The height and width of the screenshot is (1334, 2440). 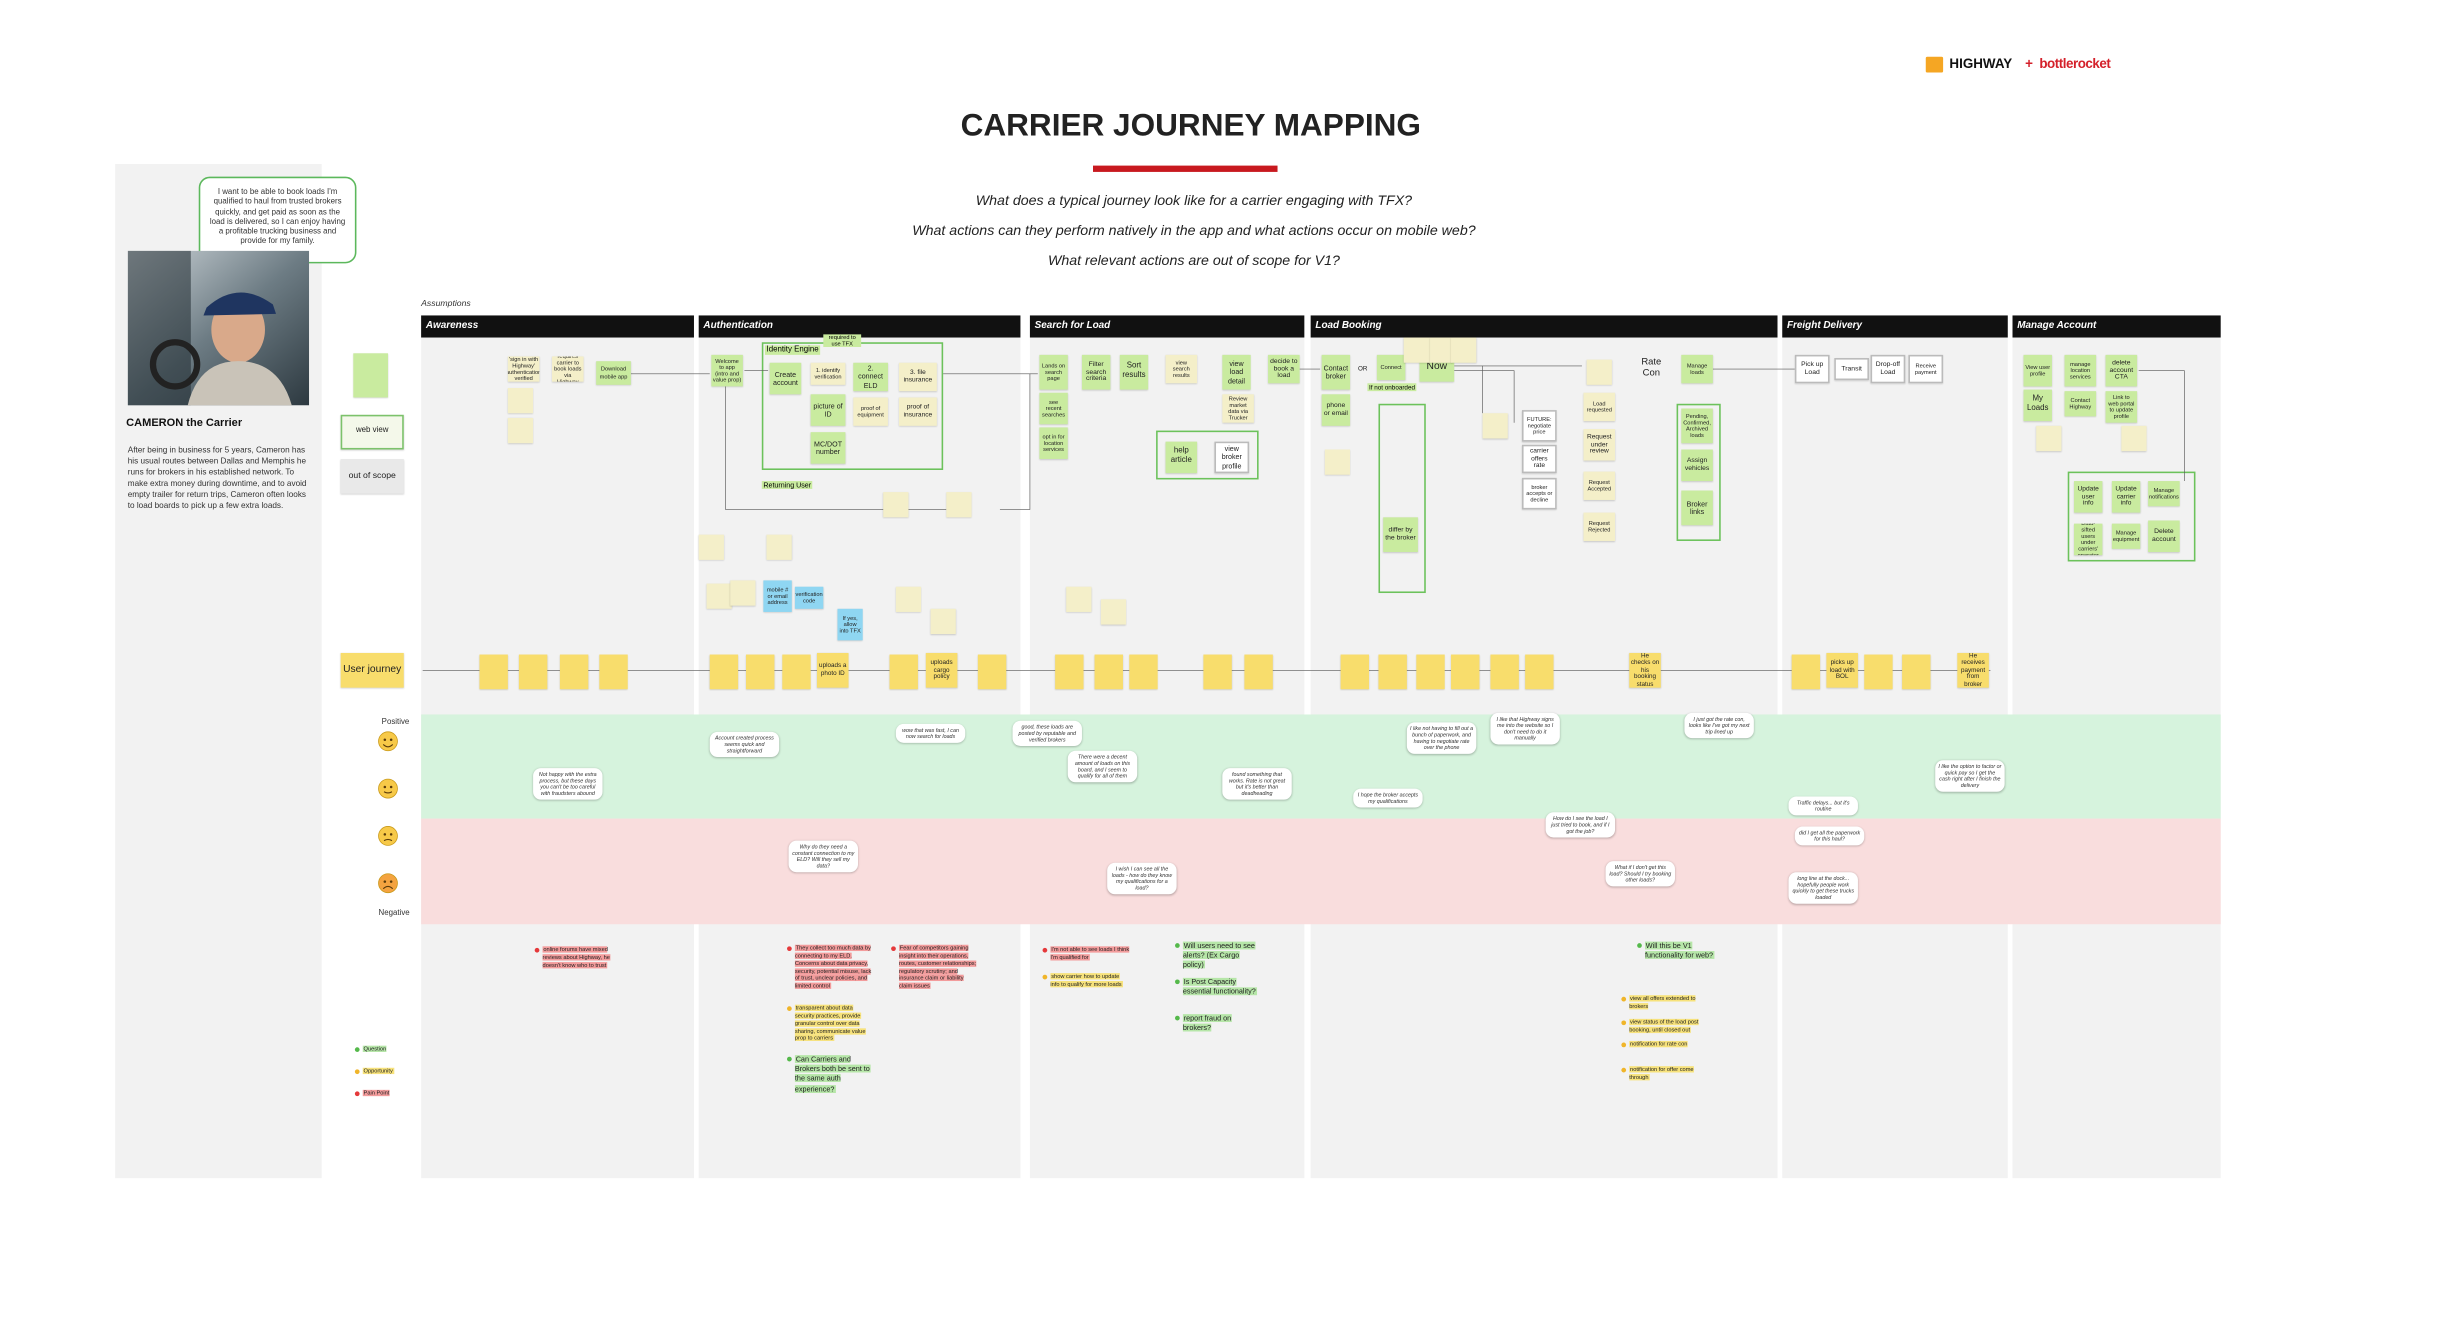 What do you see at coordinates (1851, 369) in the screenshot?
I see `step-sticky: Transit` at bounding box center [1851, 369].